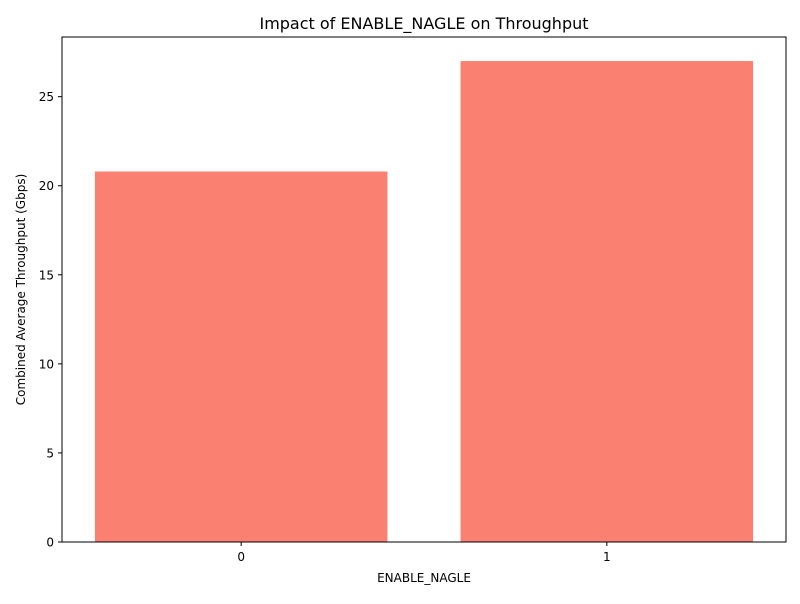 The image size is (800, 604). Describe the element at coordinates (46, 97) in the screenshot. I see `y-tick-label: 25` at that location.